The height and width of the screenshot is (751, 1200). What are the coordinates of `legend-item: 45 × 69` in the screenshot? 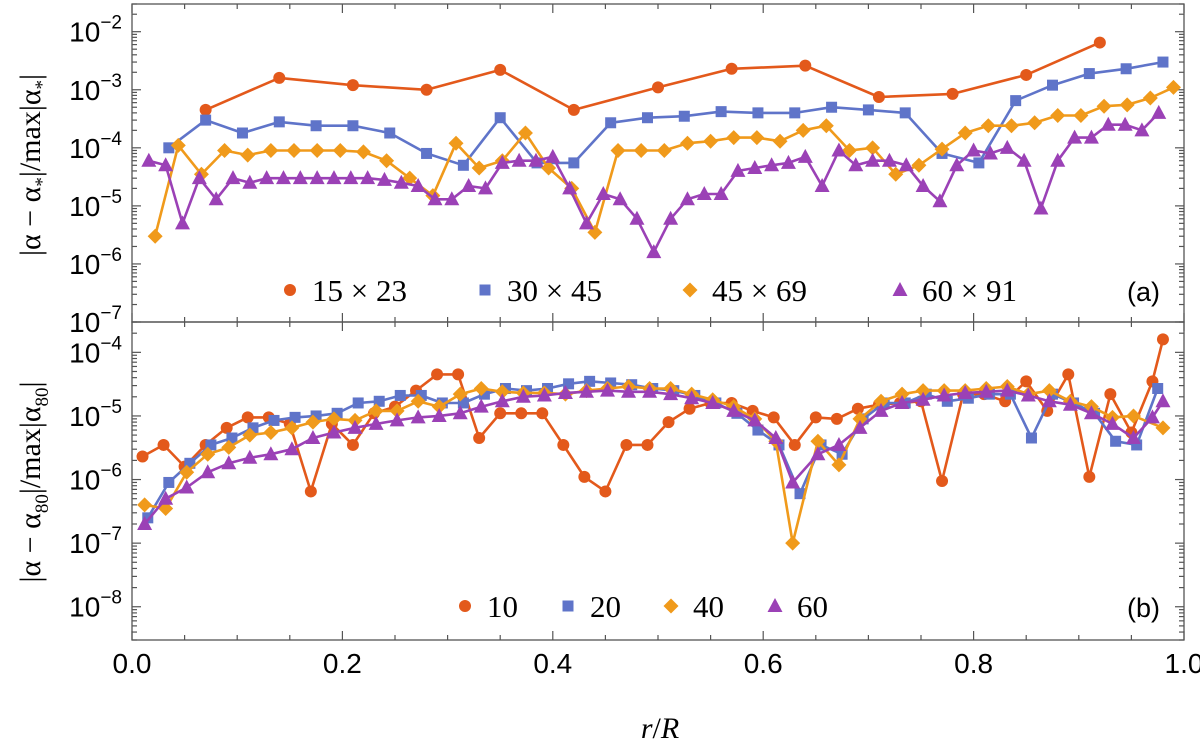 It's located at (744, 290).